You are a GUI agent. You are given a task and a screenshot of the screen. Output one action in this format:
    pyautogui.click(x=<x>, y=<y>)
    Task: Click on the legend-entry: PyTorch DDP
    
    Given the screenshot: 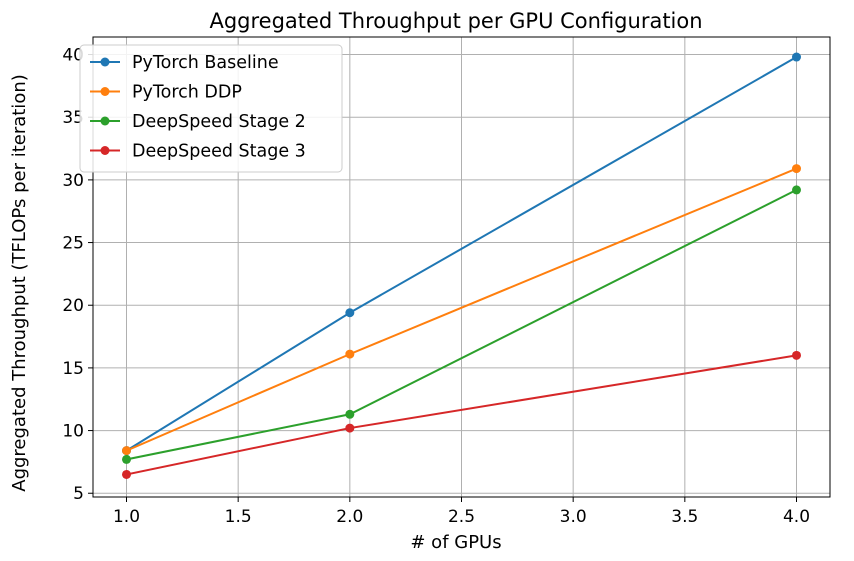 What is the action you would take?
    pyautogui.click(x=166, y=93)
    